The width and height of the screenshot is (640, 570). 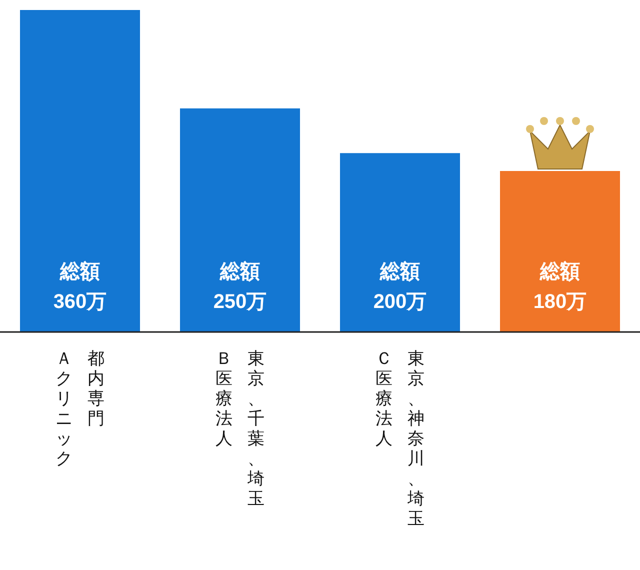 I want to click on data-label: 総額 250万, so click(x=240, y=286).